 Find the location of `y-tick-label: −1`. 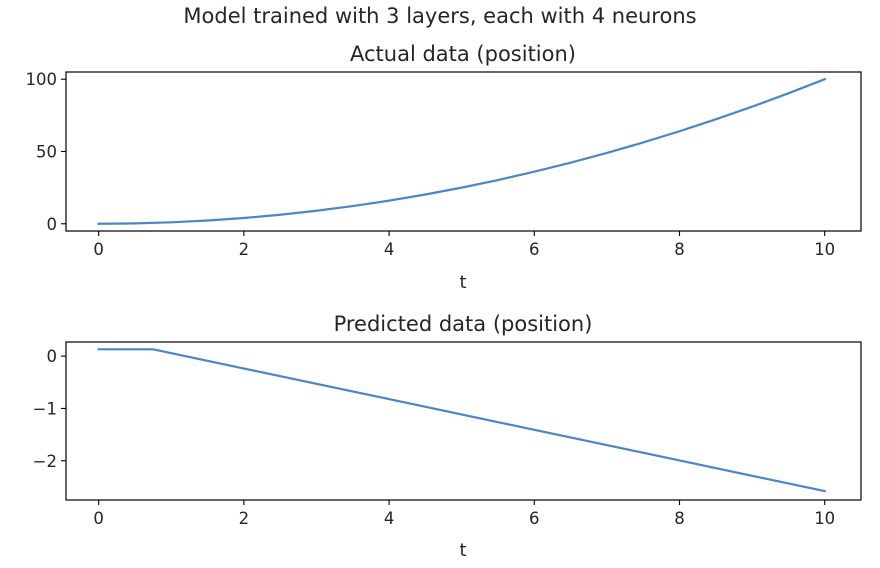

y-tick-label: −1 is located at coordinates (45, 408).